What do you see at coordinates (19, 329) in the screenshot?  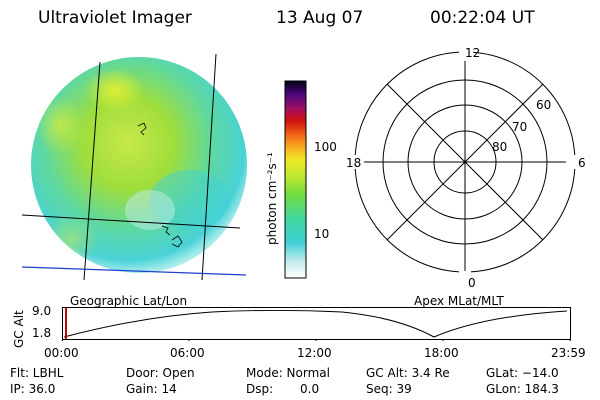 I see `altitude-axis-label: GC Alt` at bounding box center [19, 329].